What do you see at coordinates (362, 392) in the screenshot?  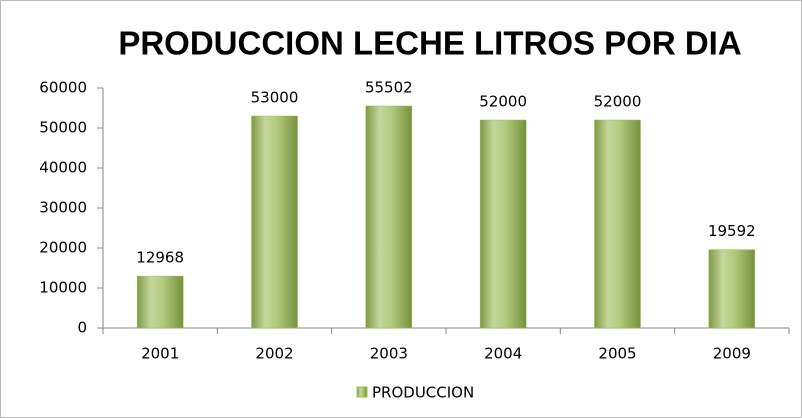 I see `legend-swatch` at bounding box center [362, 392].